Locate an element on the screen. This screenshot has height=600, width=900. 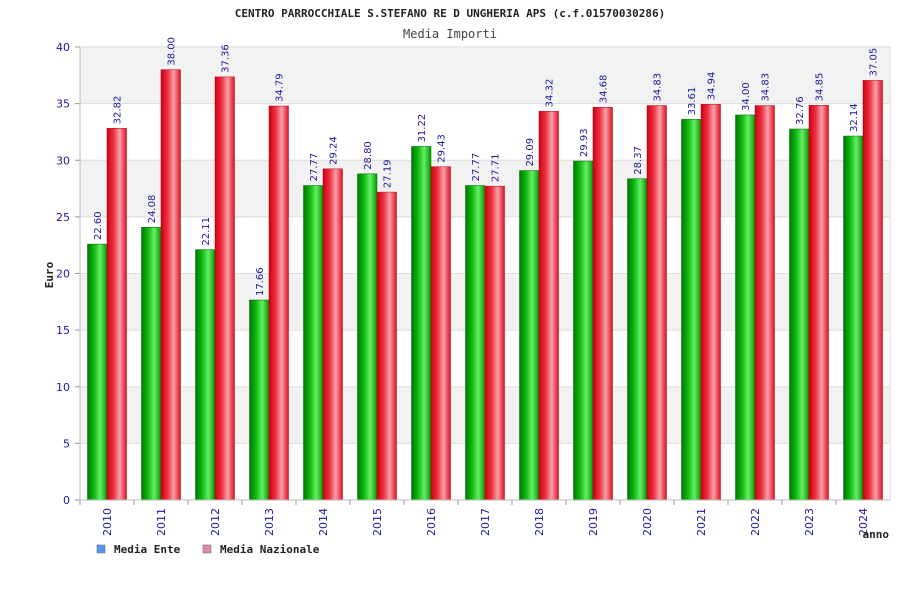
bar-value-label: 34.94 is located at coordinates (712, 86).